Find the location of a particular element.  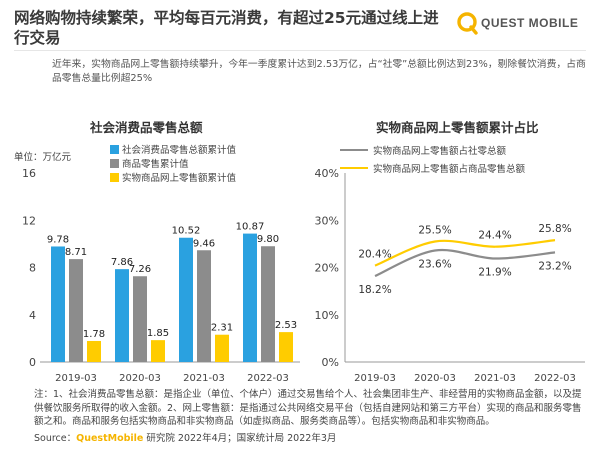

bar-value-label: 9.80 is located at coordinates (268, 239).